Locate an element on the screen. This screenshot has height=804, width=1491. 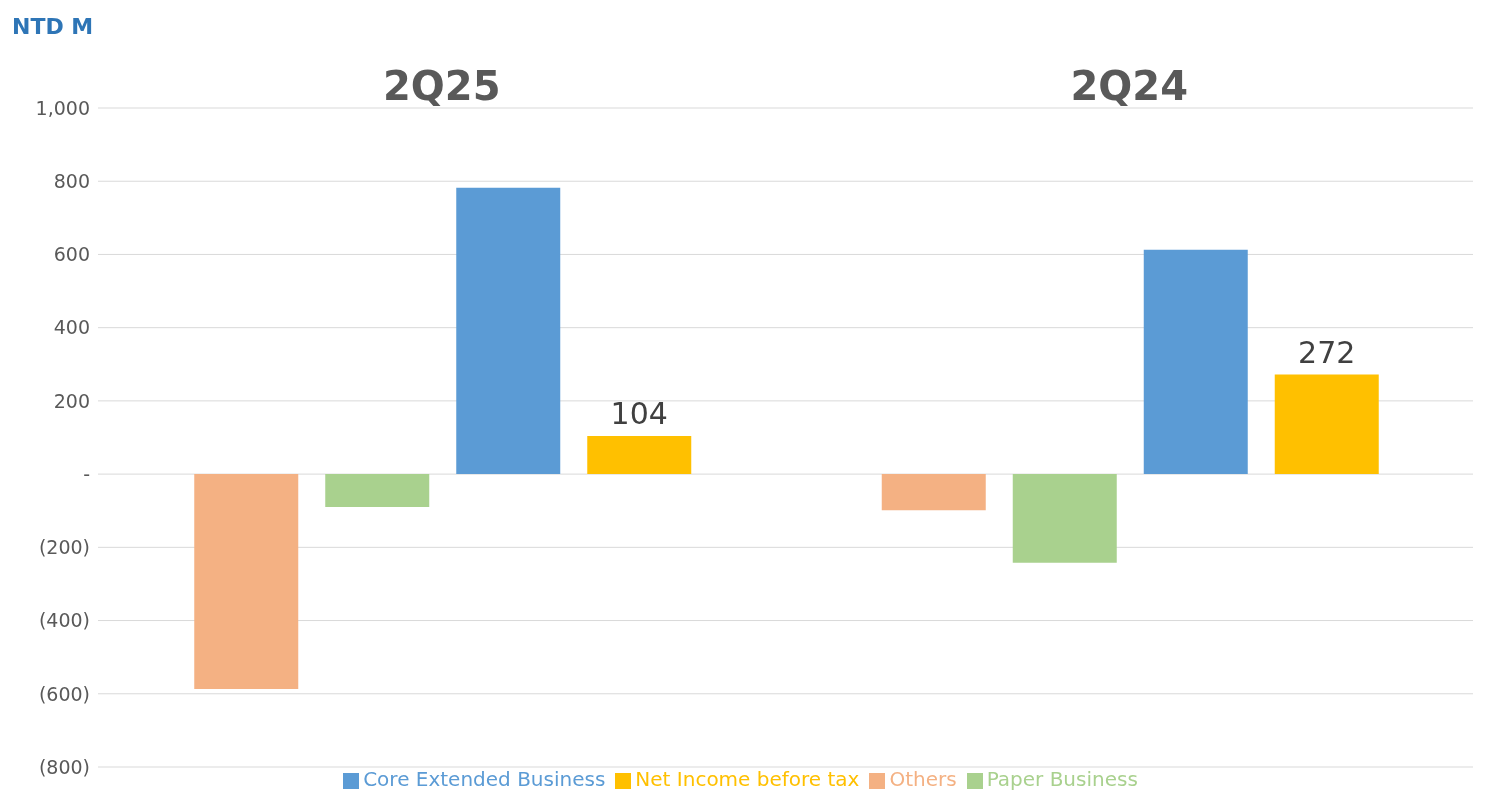
legend-label: Paper Business is located at coordinates (1062, 779).